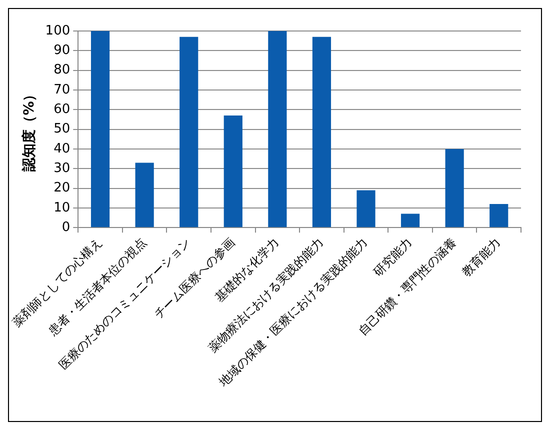 This screenshot has width=550, height=430. I want to click on y-tick-label: 20, so click(62, 188).